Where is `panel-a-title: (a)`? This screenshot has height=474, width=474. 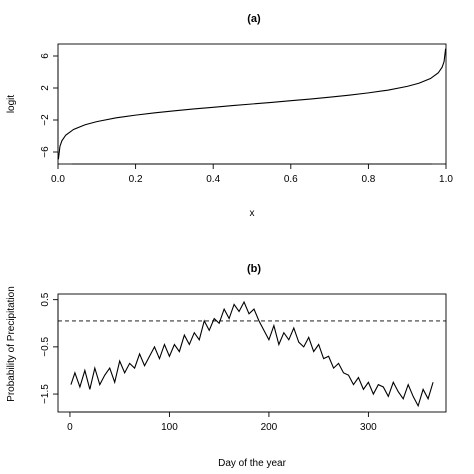
panel-a-title: (a) is located at coordinates (254, 19).